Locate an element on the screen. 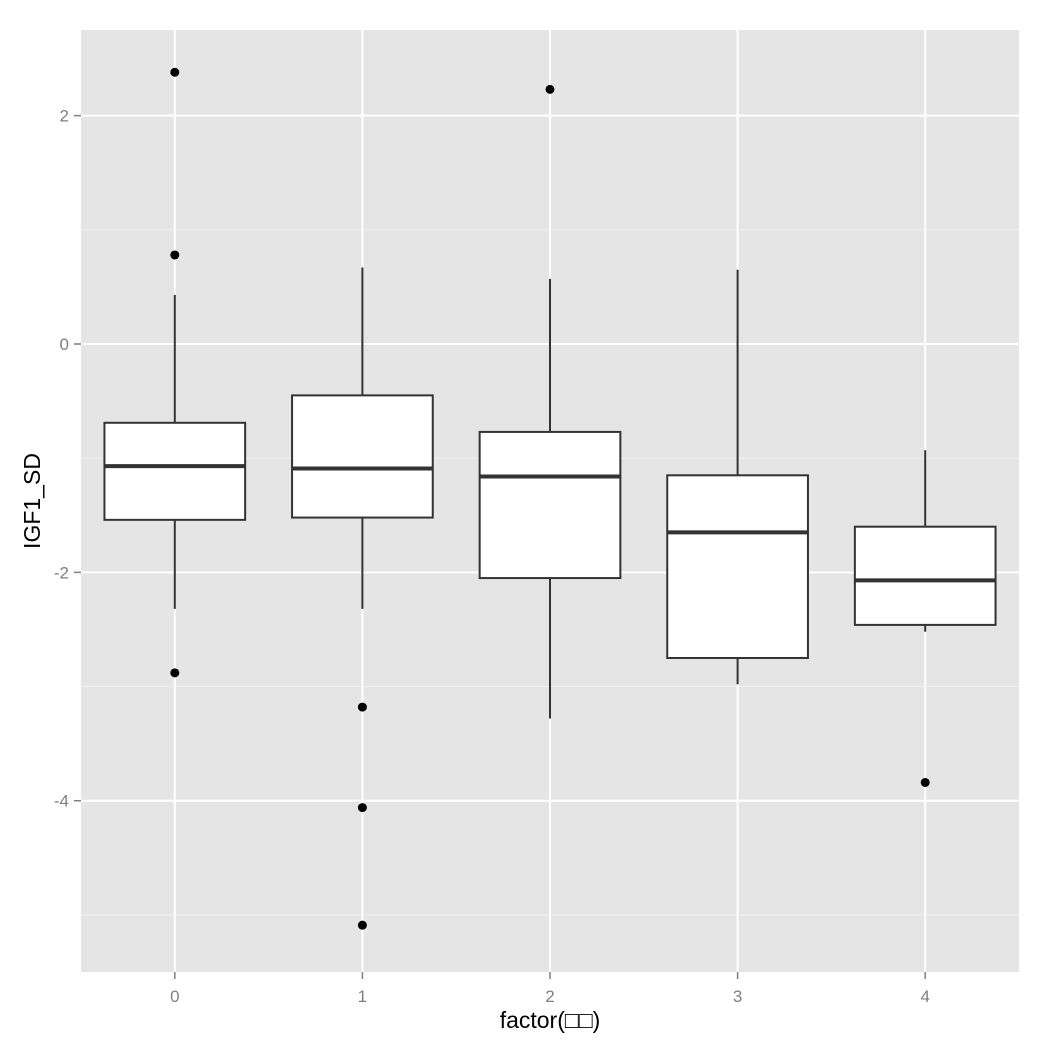 Image resolution: width=1050 pixels, height=1050 pixels. y-axis-ticks: 2 0 -2 -4 is located at coordinates (67, 459).